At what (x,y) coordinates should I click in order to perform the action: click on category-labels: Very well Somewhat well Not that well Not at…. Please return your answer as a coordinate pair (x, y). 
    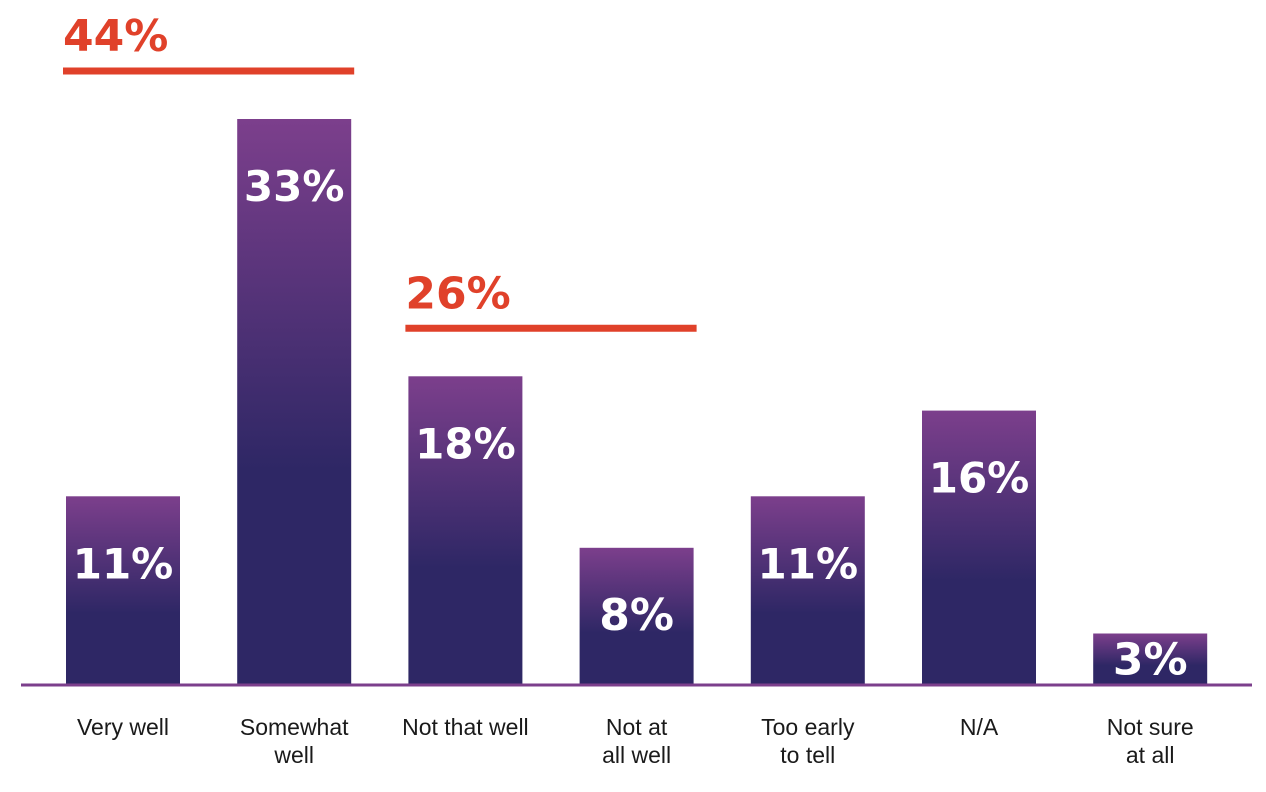
    Looking at the image, I should click on (635, 741).